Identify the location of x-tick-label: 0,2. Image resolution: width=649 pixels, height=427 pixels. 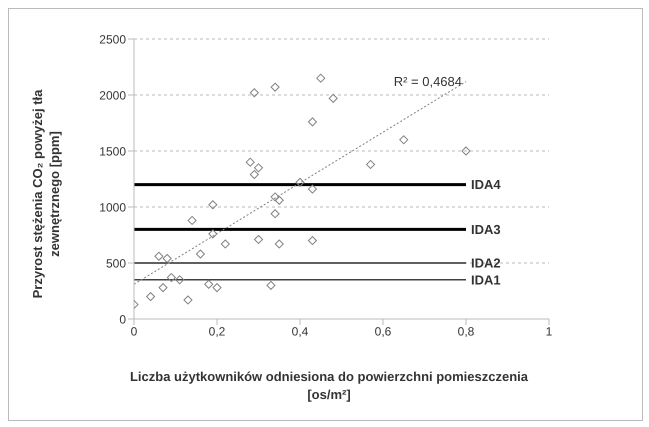
(217, 331).